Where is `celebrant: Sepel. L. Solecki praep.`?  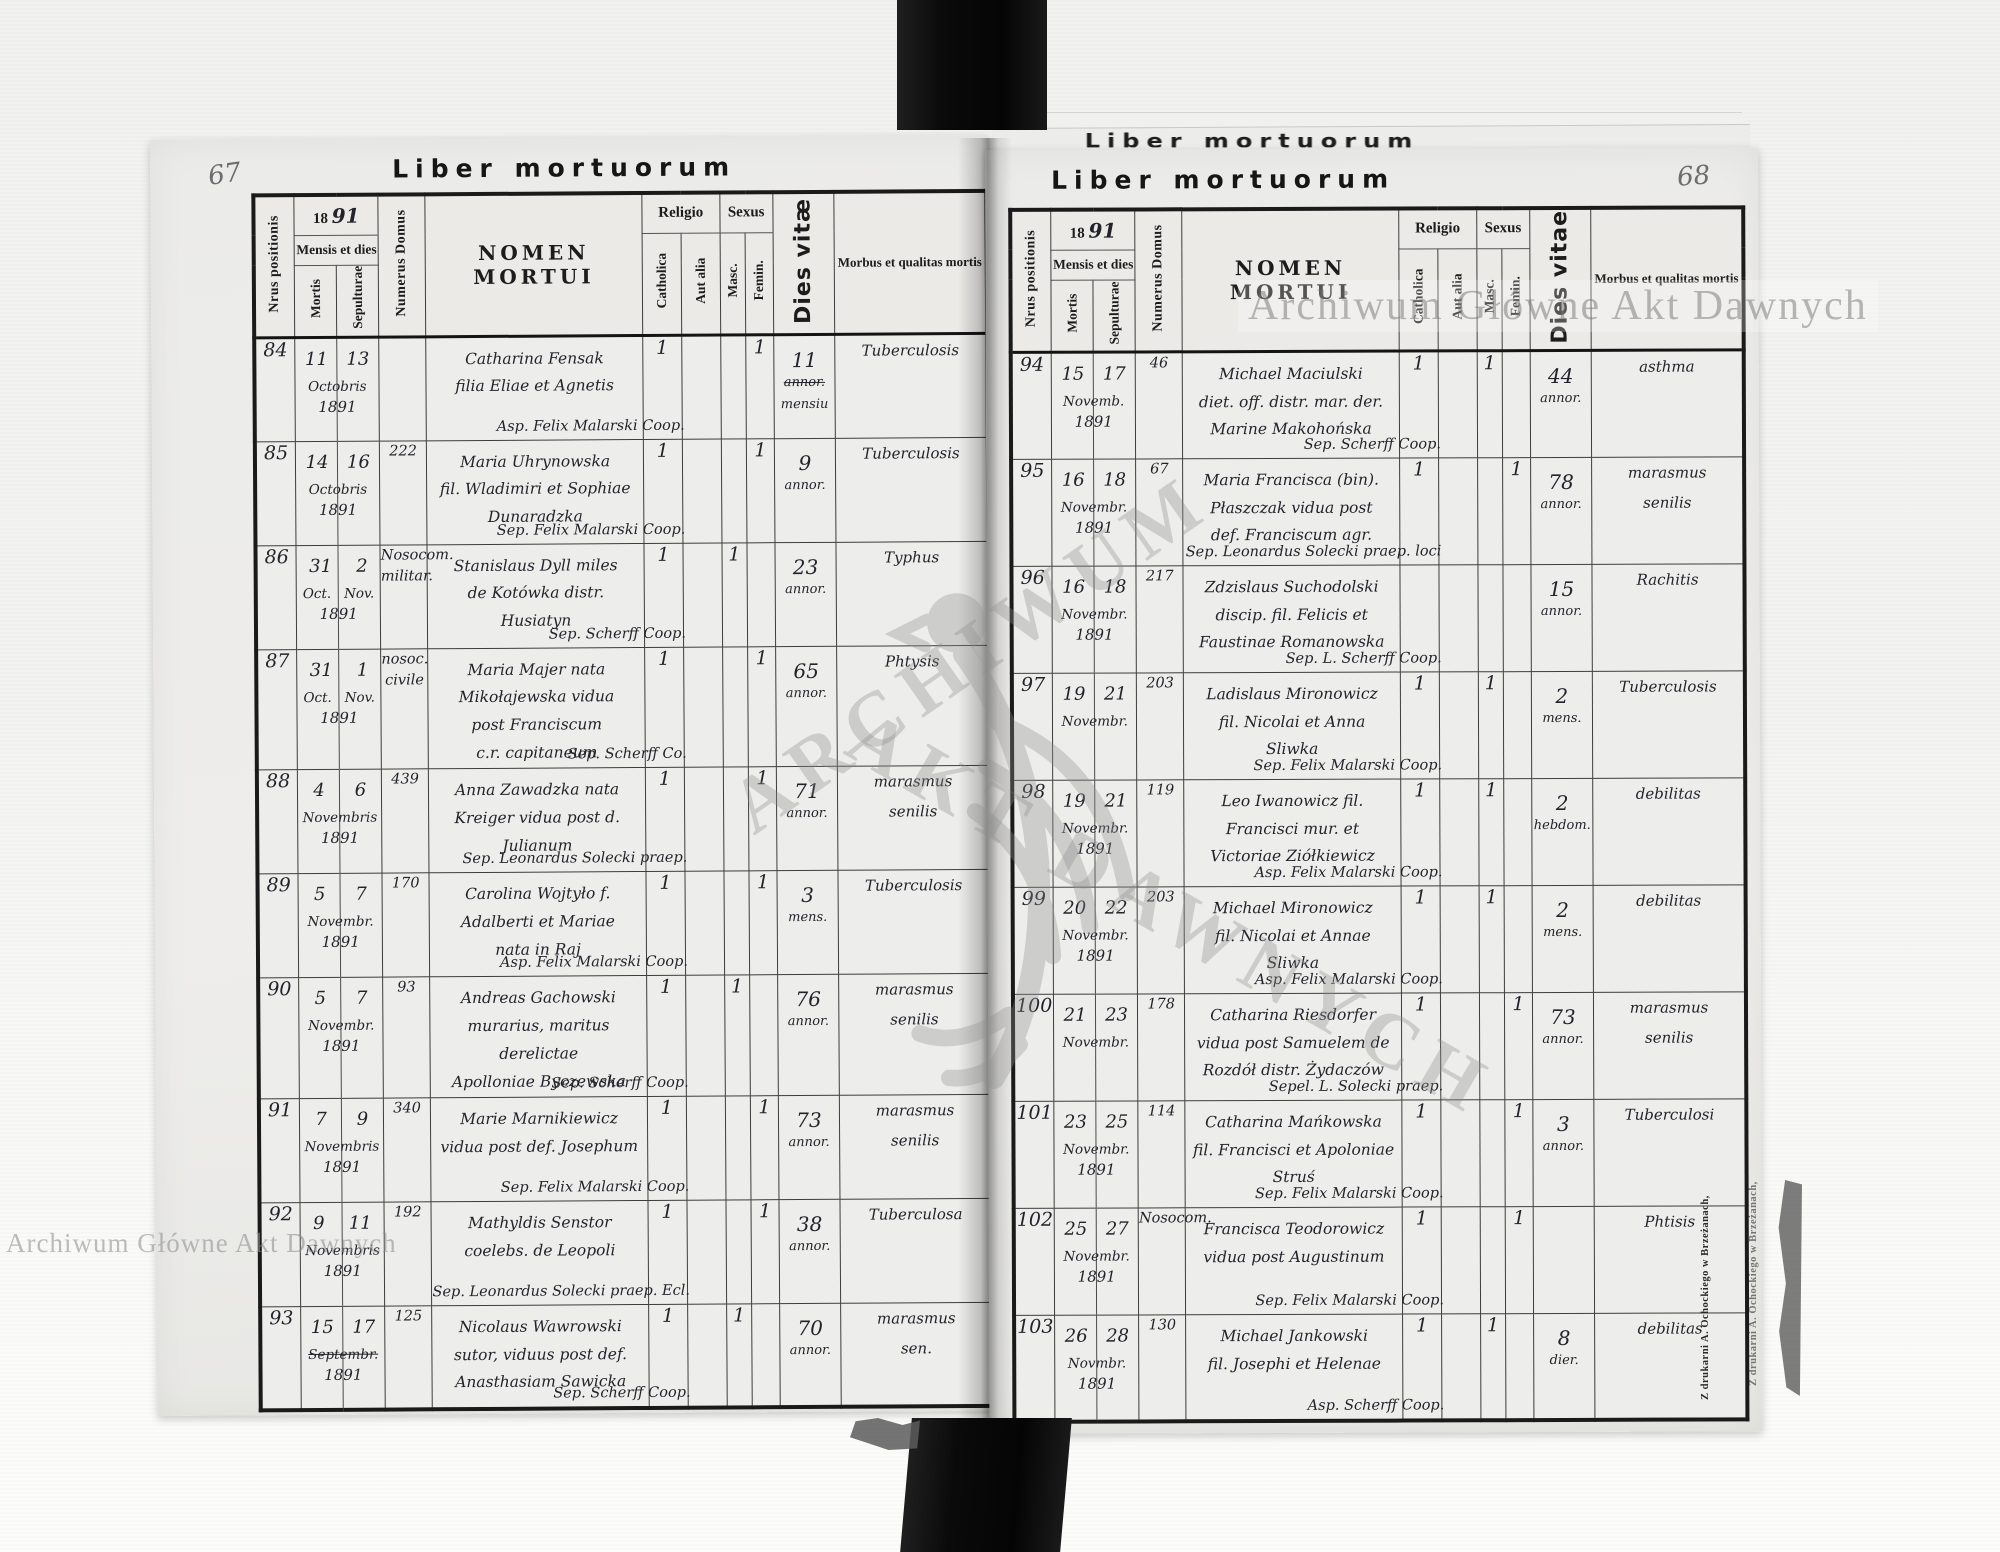 celebrant: Sepel. L. Solecki praep. is located at coordinates (1356, 1086).